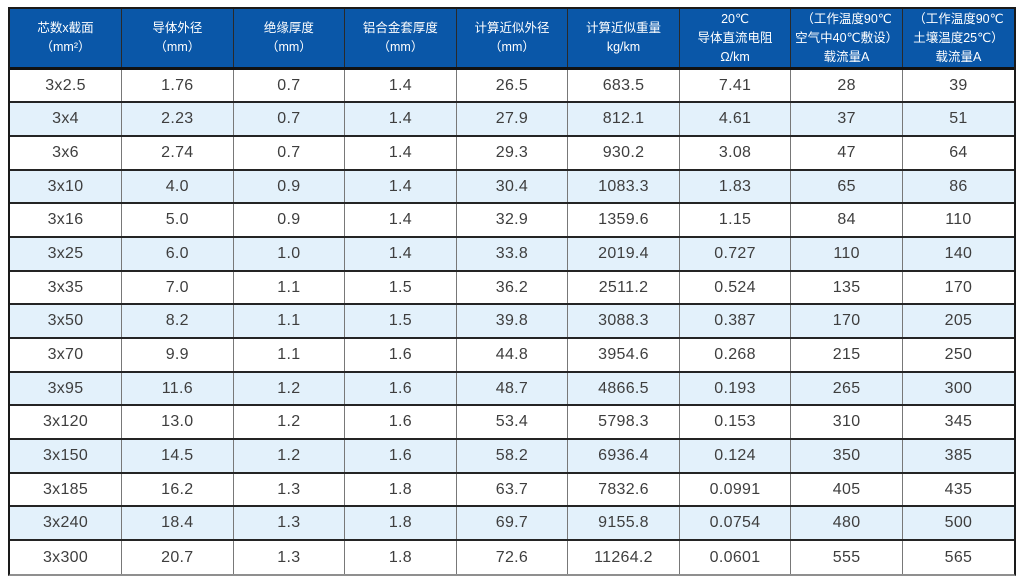 The image size is (1024, 584). What do you see at coordinates (512, 422) in the screenshot?
I see `table-row: 3x120 13.0 1.2 1.6 53.4 5798.3 0.153 310 345` at bounding box center [512, 422].